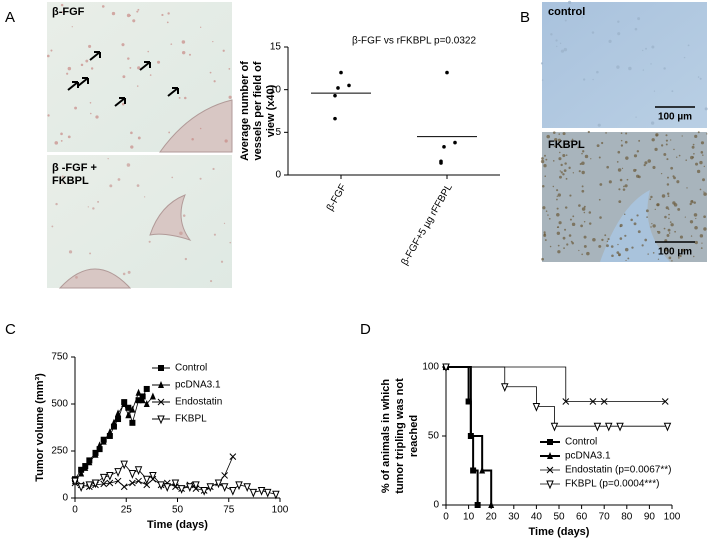  I want to click on x-tick-label: 25, so click(127, 510).